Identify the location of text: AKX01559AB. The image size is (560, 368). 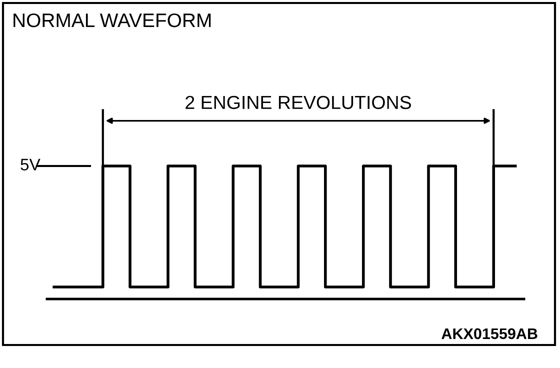
(490, 334).